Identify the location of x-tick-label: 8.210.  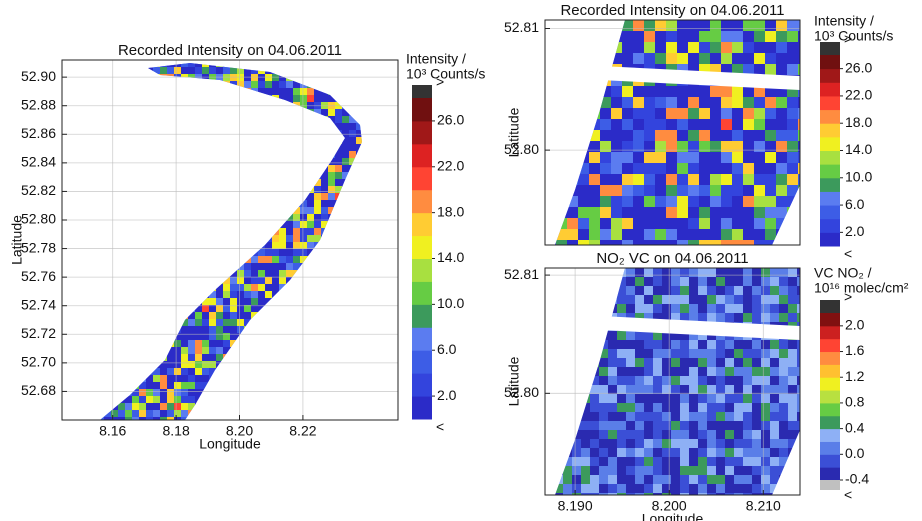
(763, 506).